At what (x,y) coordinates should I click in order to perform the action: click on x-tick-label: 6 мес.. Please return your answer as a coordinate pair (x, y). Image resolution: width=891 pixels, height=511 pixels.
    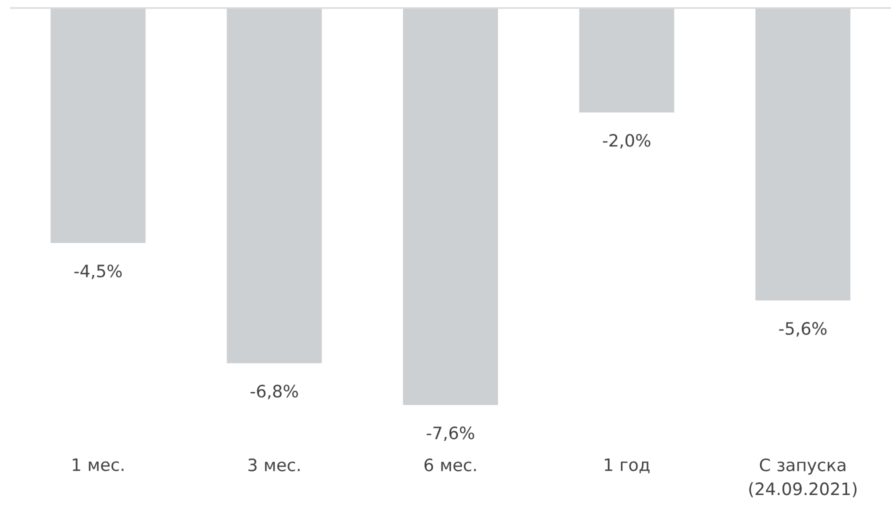
    Looking at the image, I should click on (450, 465).